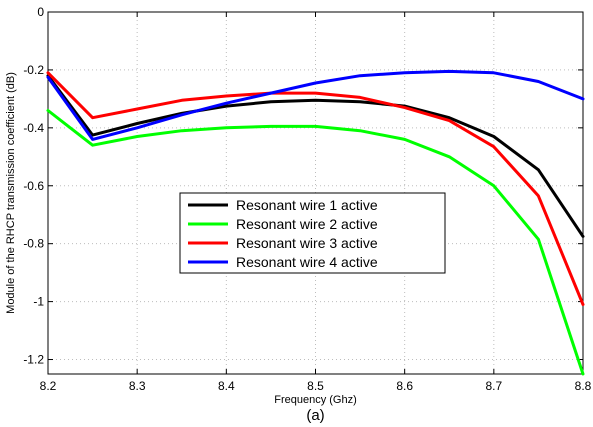 This screenshot has width=593, height=427. What do you see at coordinates (315, 400) in the screenshot?
I see `x-axis-label: Frequency (Ghz)` at bounding box center [315, 400].